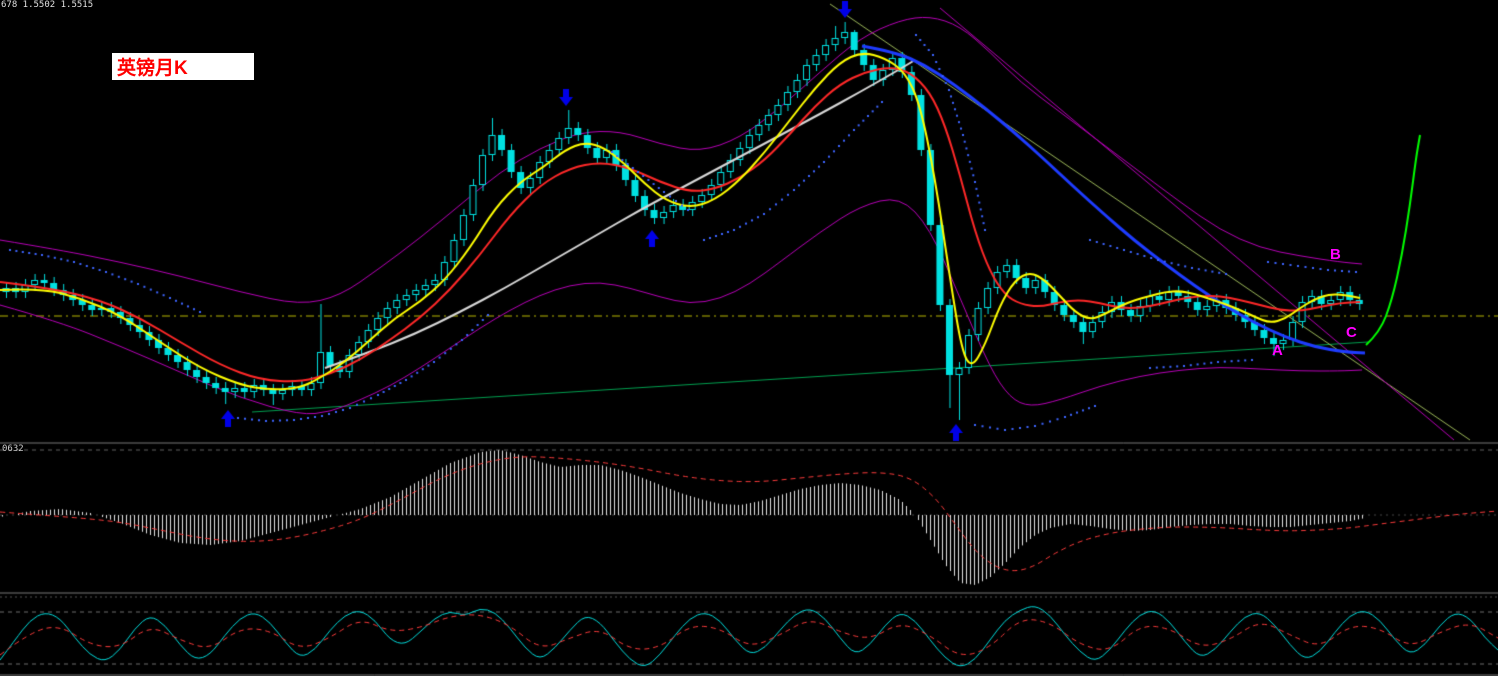 Image resolution: width=1498 pixels, height=676 pixels. What do you see at coordinates (47, 5) in the screenshot?
I see `symbol-quote-text: 678 1.5502 1.5515` at bounding box center [47, 5].